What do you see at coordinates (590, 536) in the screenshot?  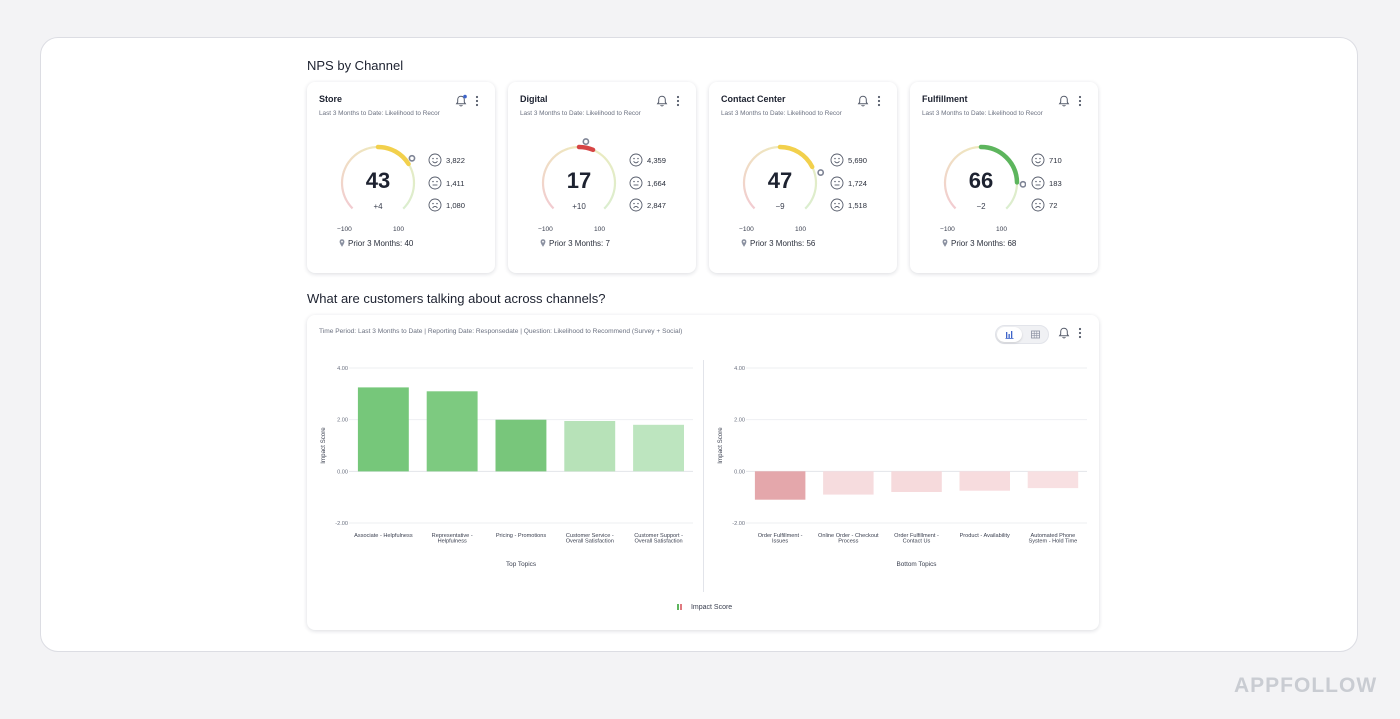 I see `x-tick-label: Customer Service -` at bounding box center [590, 536].